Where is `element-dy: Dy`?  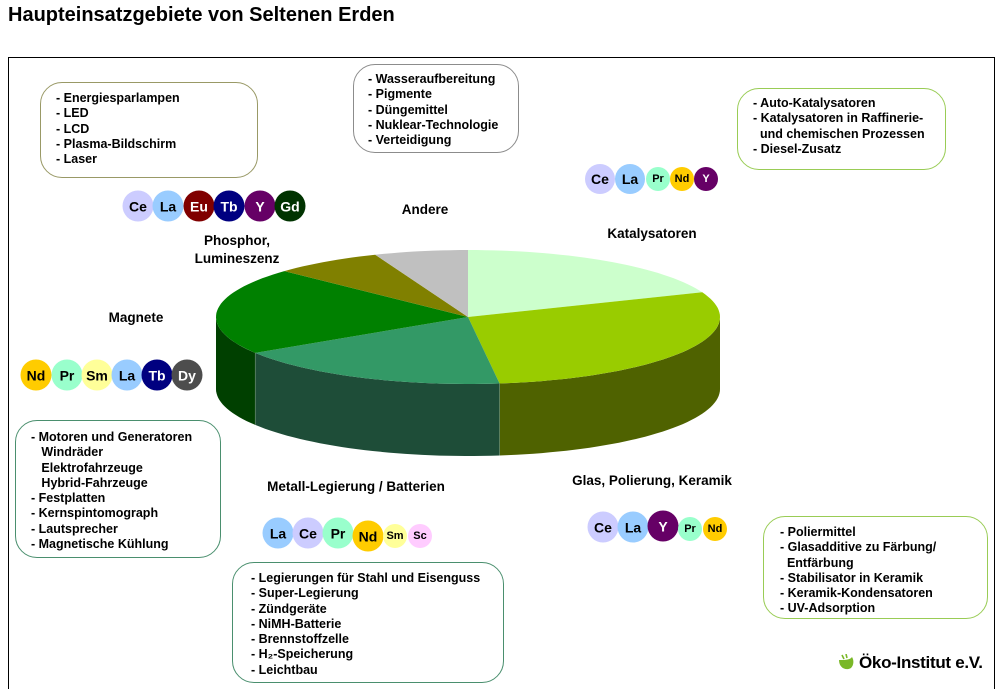
element-dy: Dy is located at coordinates (187, 375).